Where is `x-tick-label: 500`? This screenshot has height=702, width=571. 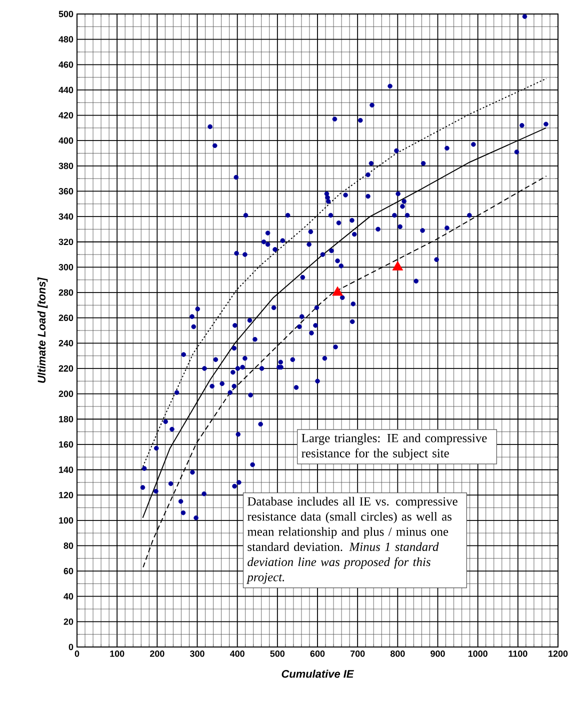 x-tick-label: 500 is located at coordinates (277, 653).